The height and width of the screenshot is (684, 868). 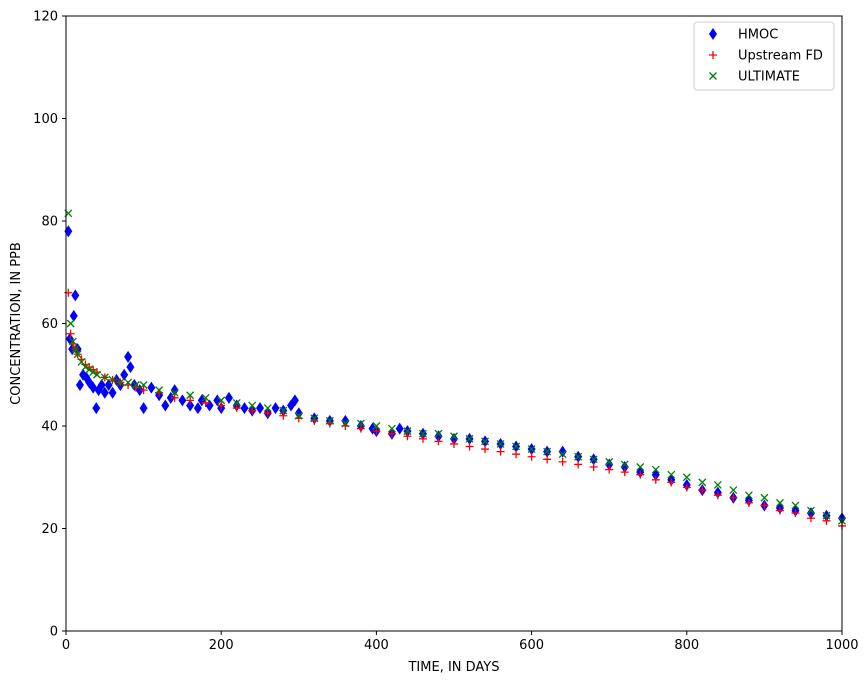 What do you see at coordinates (66, 645) in the screenshot?
I see `x-tick-label: 0` at bounding box center [66, 645].